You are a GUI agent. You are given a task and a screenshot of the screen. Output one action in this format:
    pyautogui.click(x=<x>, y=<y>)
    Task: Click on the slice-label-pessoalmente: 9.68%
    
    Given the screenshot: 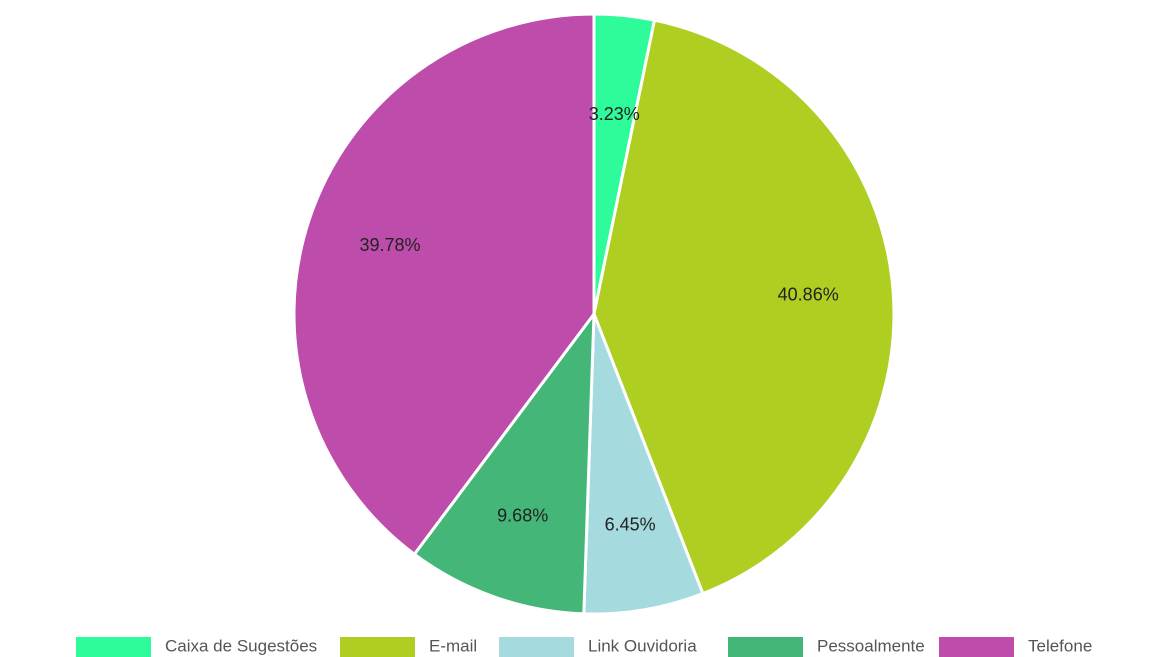 What is the action you would take?
    pyautogui.click(x=522, y=516)
    